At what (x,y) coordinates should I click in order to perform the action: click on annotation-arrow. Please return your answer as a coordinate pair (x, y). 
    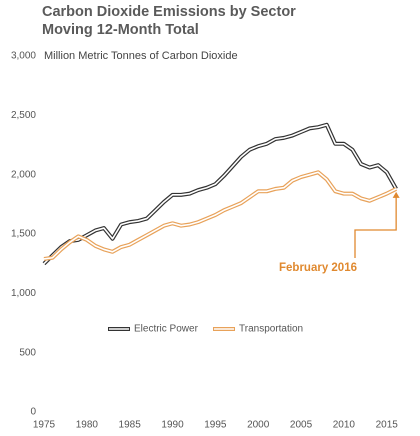
    Looking at the image, I should click on (396, 194).